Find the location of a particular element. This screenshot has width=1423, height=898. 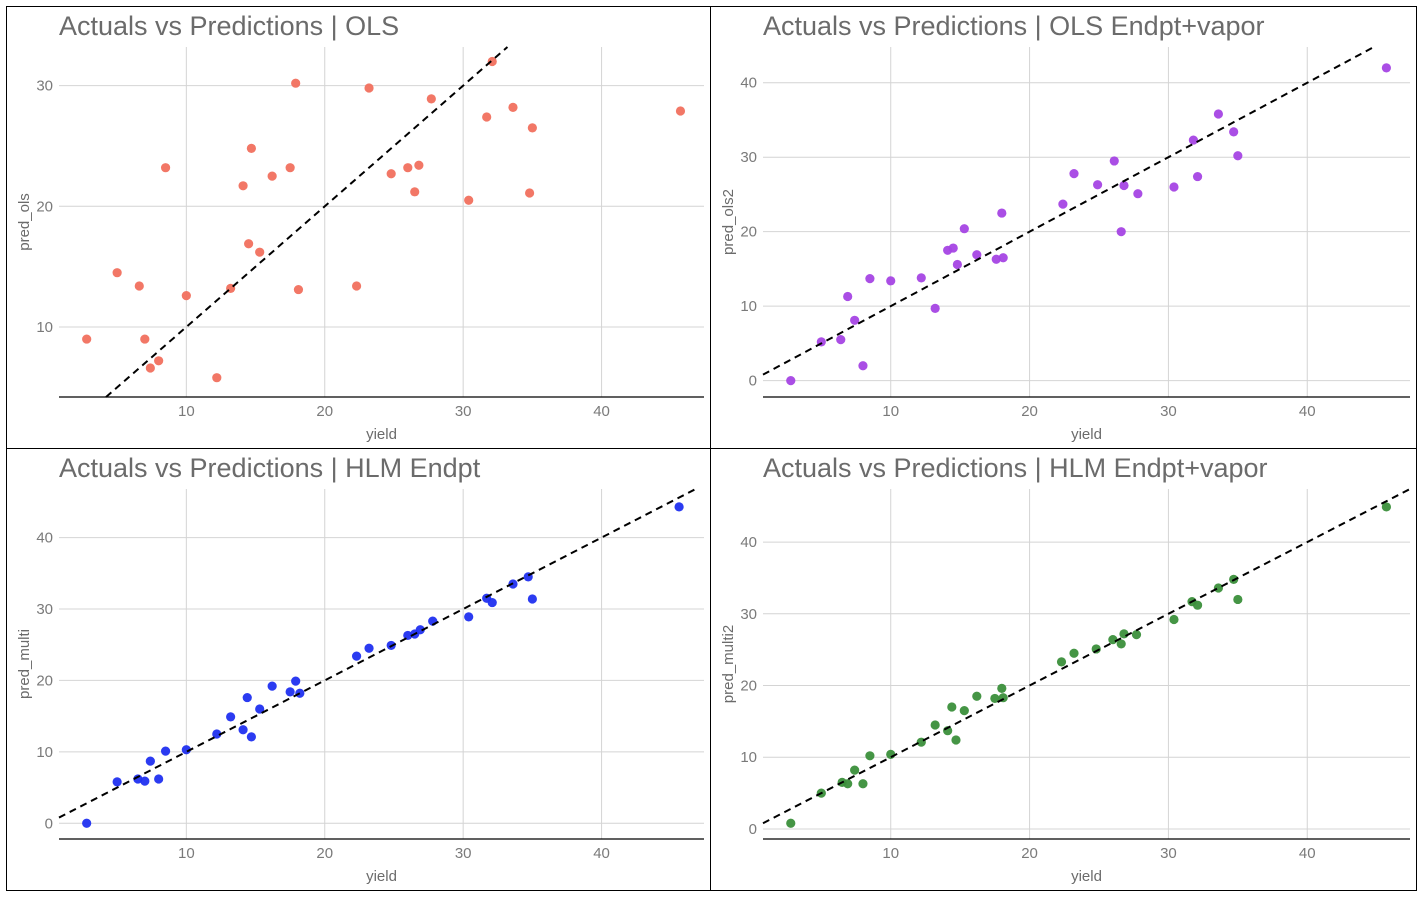

reference-line is located at coordinates (307, 222).